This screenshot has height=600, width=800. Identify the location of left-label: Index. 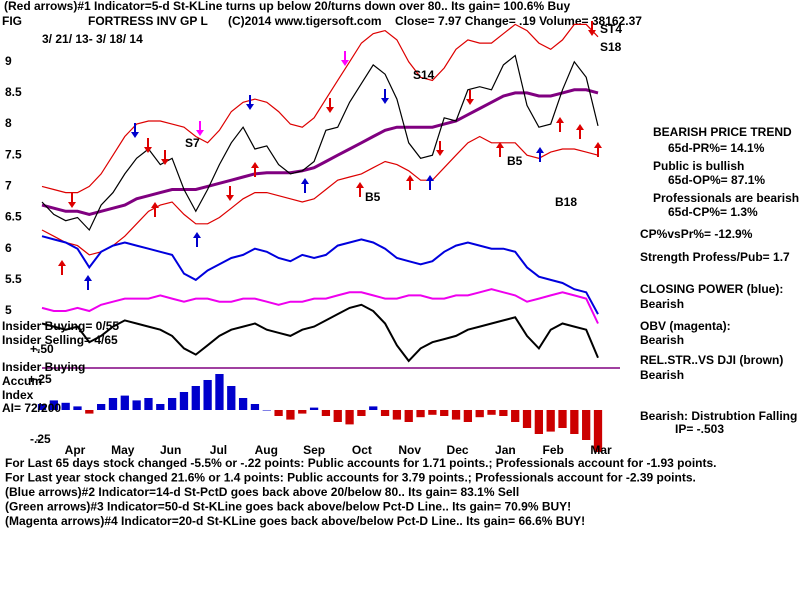
(18, 395).